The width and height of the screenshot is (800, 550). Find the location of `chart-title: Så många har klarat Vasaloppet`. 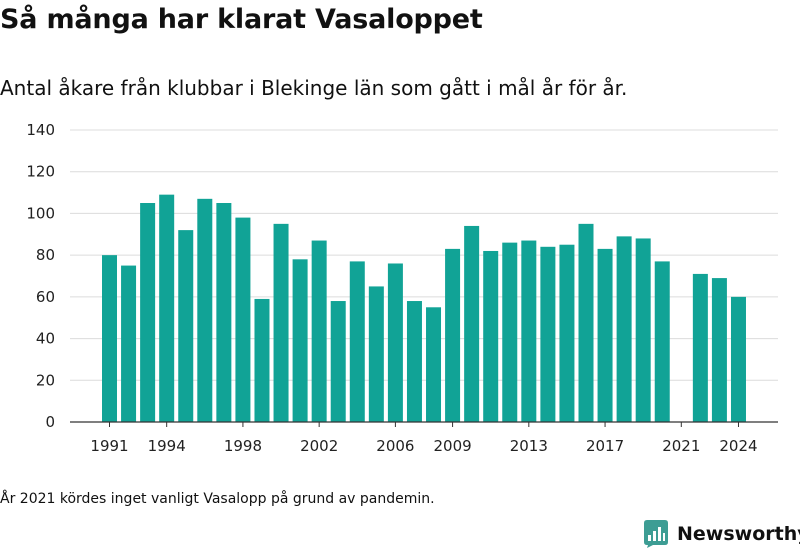

chart-title: Så många har klarat Vasaloppet is located at coordinates (241, 19).